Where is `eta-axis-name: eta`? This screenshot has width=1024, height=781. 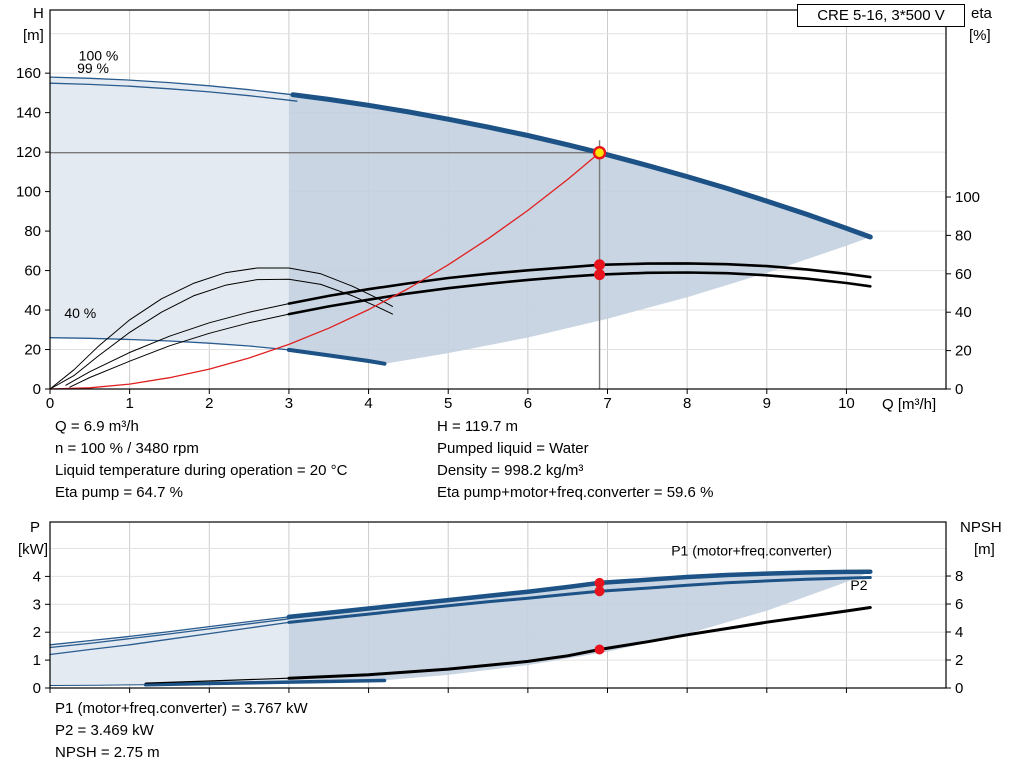 eta-axis-name: eta is located at coordinates (982, 13).